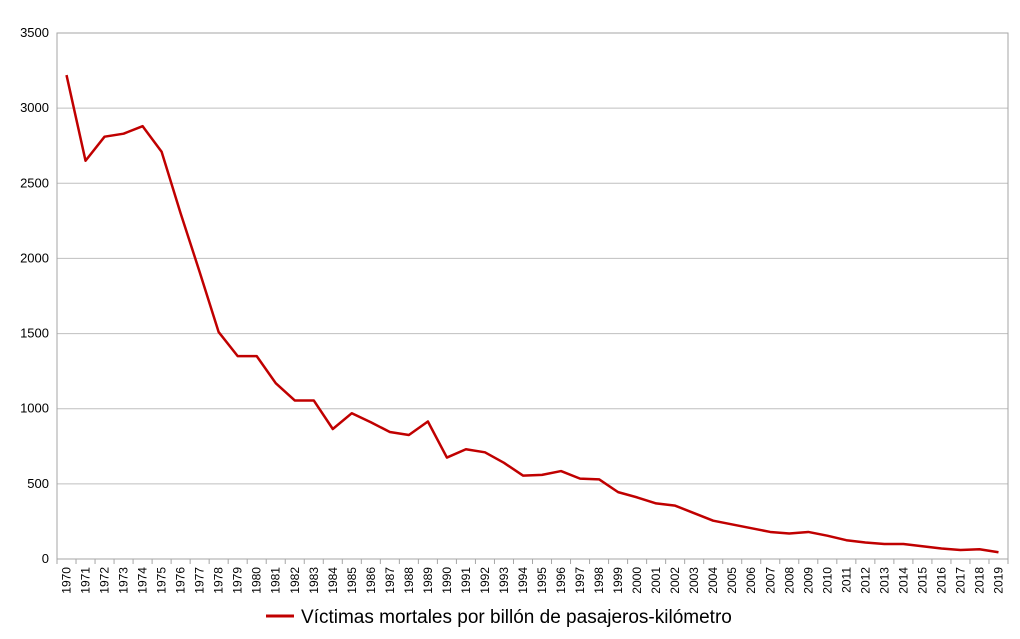 The width and height of the screenshot is (1020, 639). I want to click on x-tick-label: 1977, so click(200, 580).